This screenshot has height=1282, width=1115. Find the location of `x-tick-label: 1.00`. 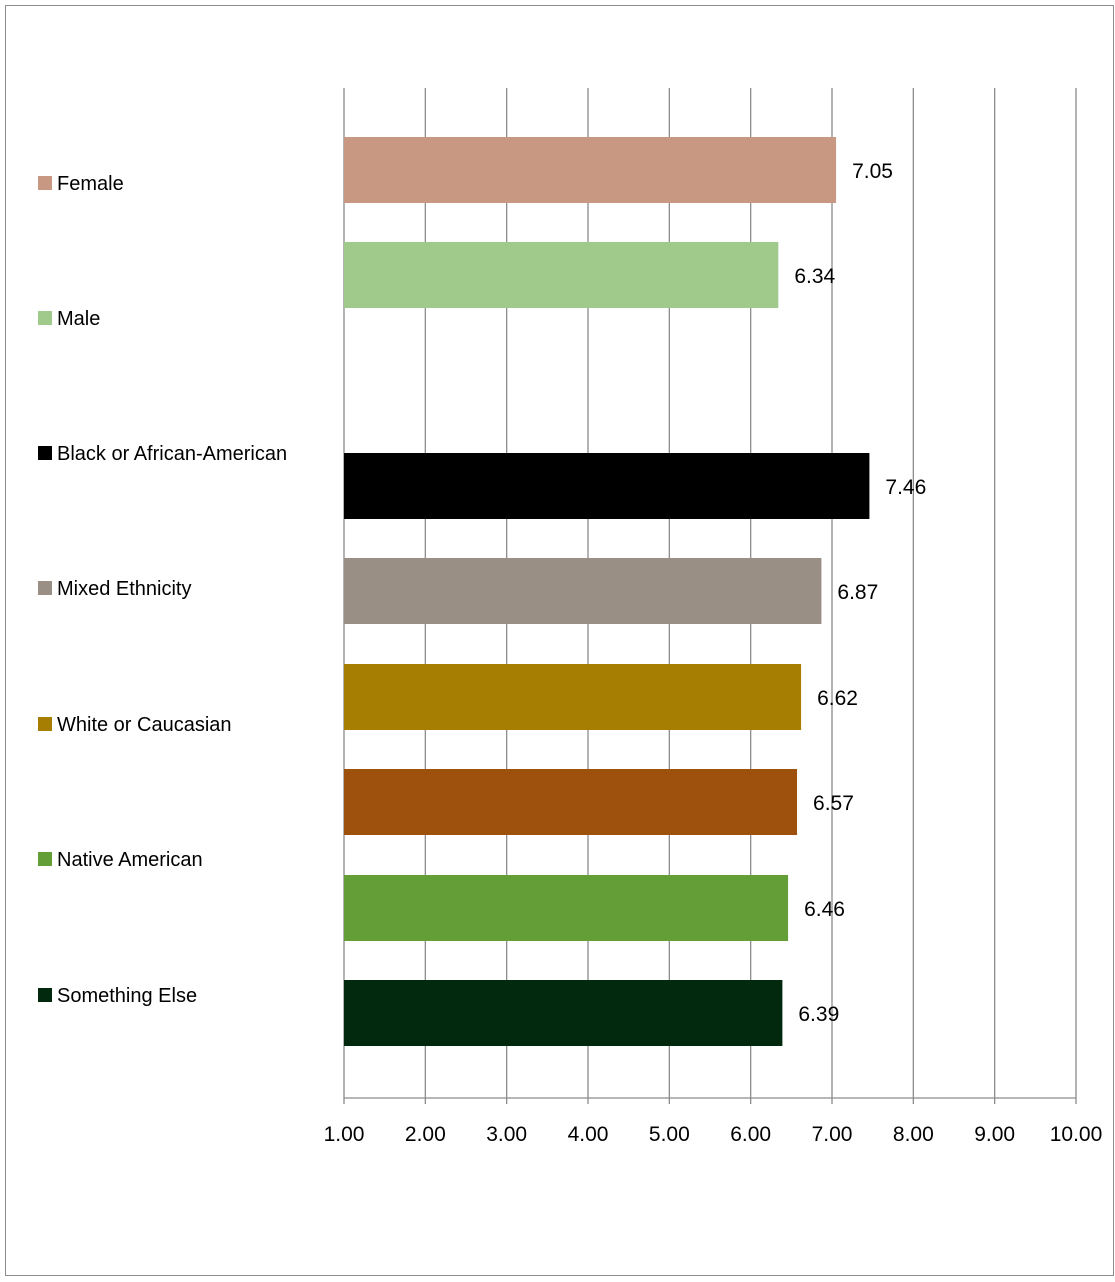

x-tick-label: 1.00 is located at coordinates (344, 1134).